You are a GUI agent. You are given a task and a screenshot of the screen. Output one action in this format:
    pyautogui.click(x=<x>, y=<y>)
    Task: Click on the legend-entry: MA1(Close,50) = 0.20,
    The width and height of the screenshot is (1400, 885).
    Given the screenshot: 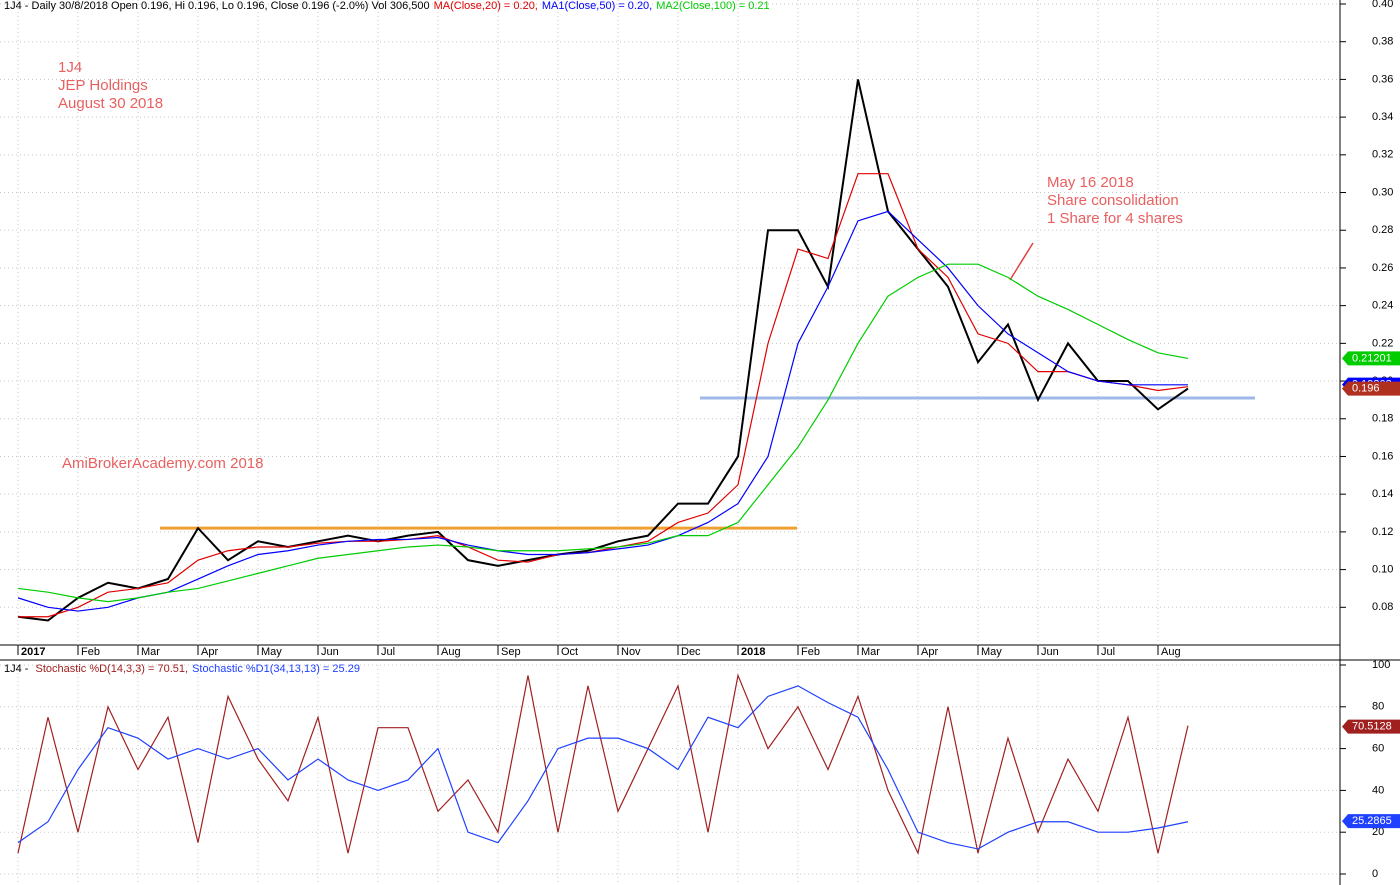 What is the action you would take?
    pyautogui.click(x=597, y=6)
    